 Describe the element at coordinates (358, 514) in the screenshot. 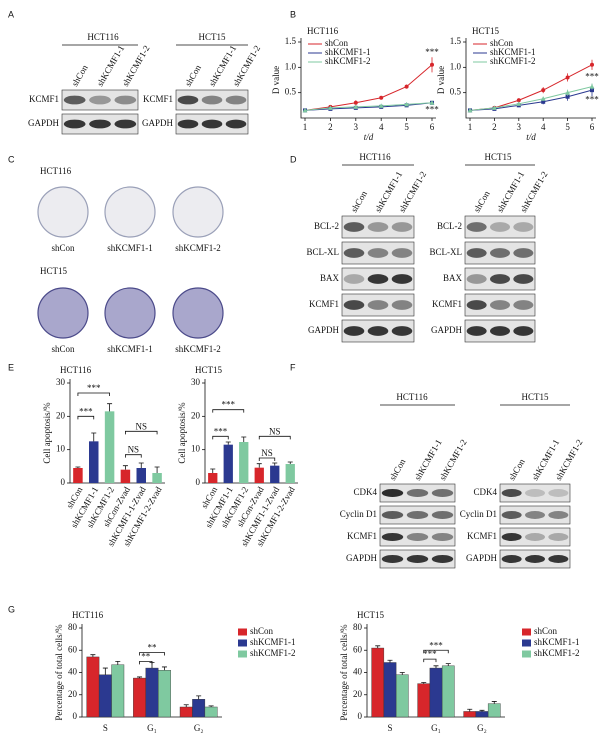

I see `row-label: Cyclin D1` at that location.